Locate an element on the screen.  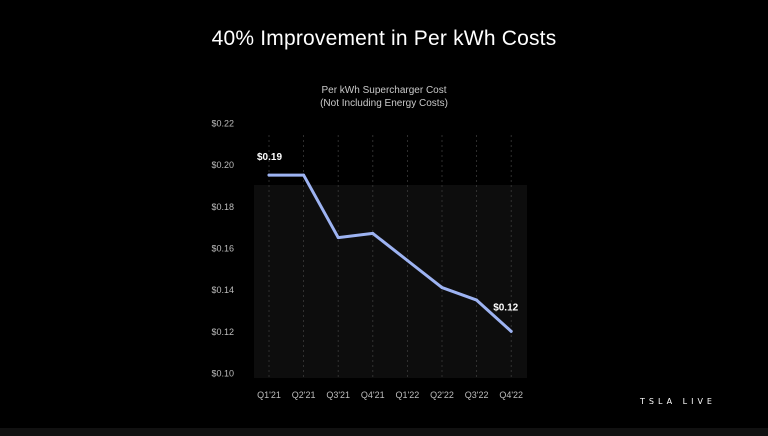
x-tick-label: Q3'22 is located at coordinates (477, 395).